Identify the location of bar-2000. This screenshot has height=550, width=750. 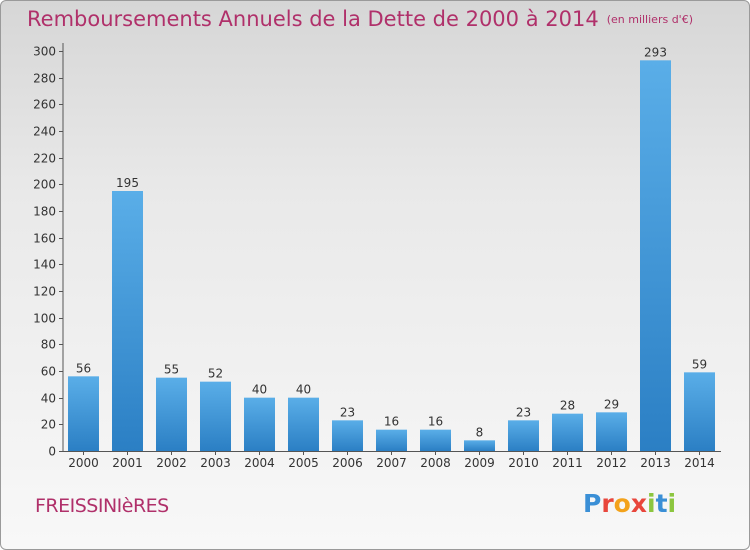
(83, 413).